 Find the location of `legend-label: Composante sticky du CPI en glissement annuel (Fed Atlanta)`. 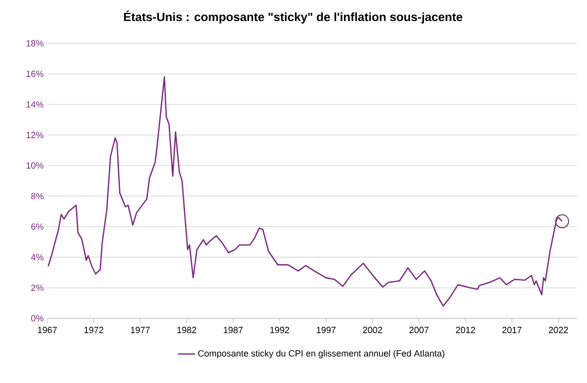

legend-label: Composante sticky du CPI en glissement annuel (Fed Atlanta) is located at coordinates (321, 354).